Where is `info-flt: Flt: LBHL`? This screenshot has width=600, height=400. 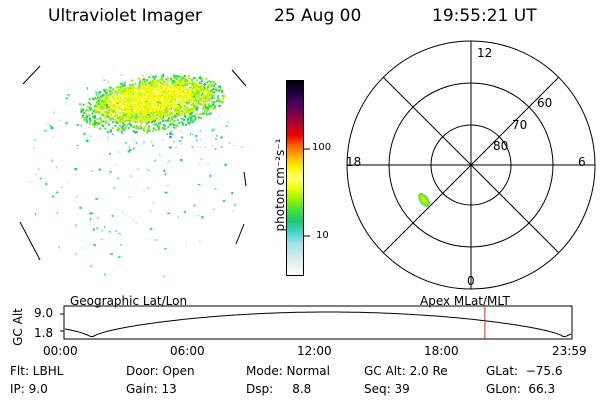
info-flt: Flt: LBHL is located at coordinates (37, 371).